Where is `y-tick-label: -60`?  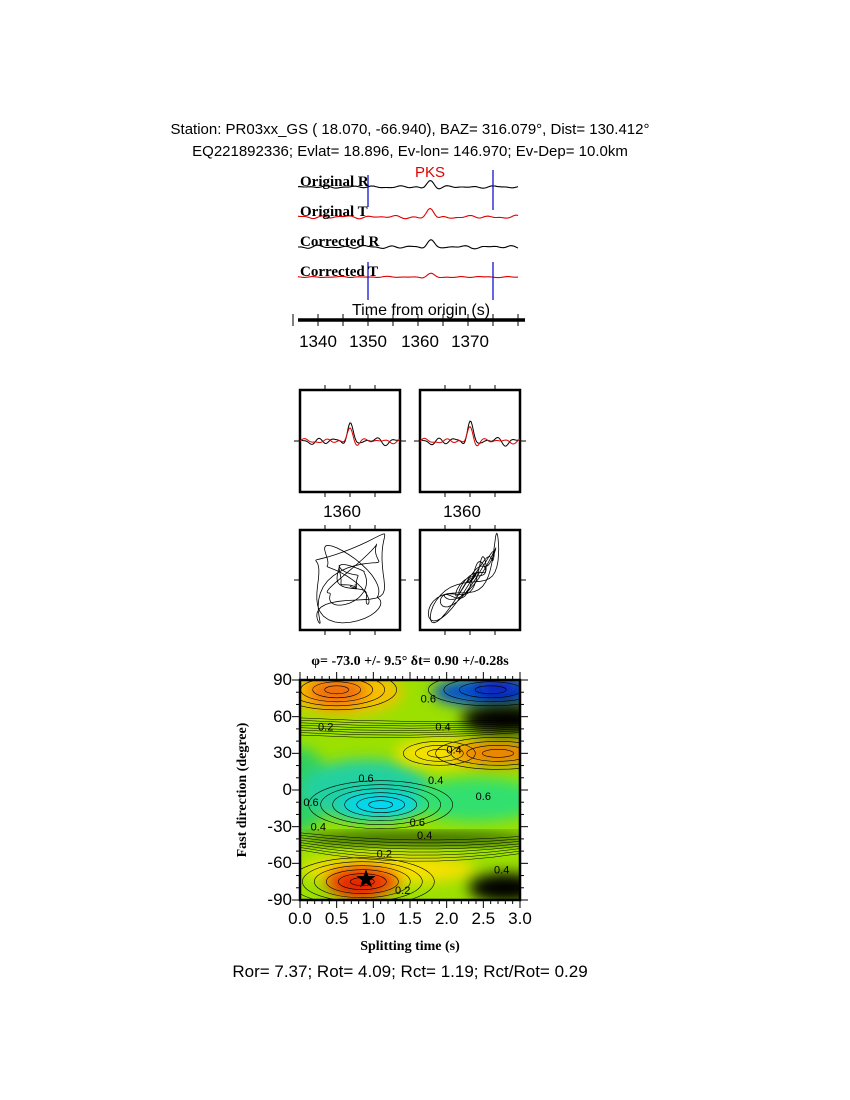
y-tick-label: -60 is located at coordinates (279, 863).